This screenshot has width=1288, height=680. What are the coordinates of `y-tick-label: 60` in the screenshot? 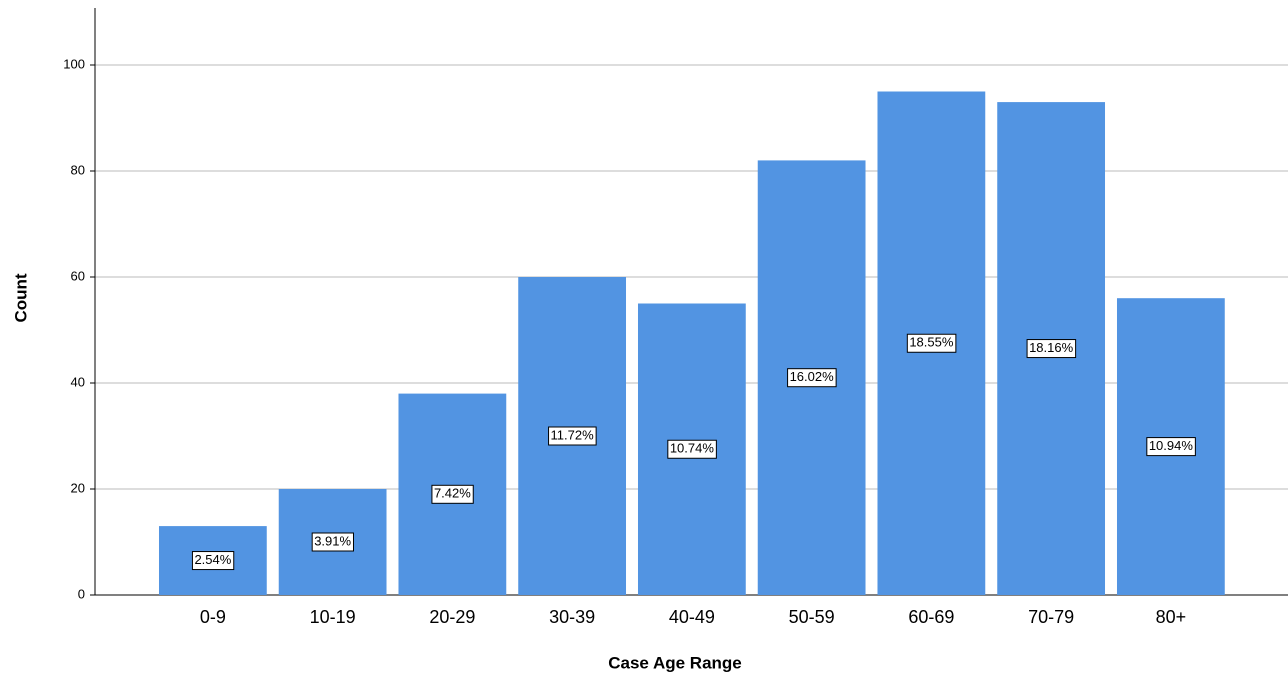 It's located at (78, 275).